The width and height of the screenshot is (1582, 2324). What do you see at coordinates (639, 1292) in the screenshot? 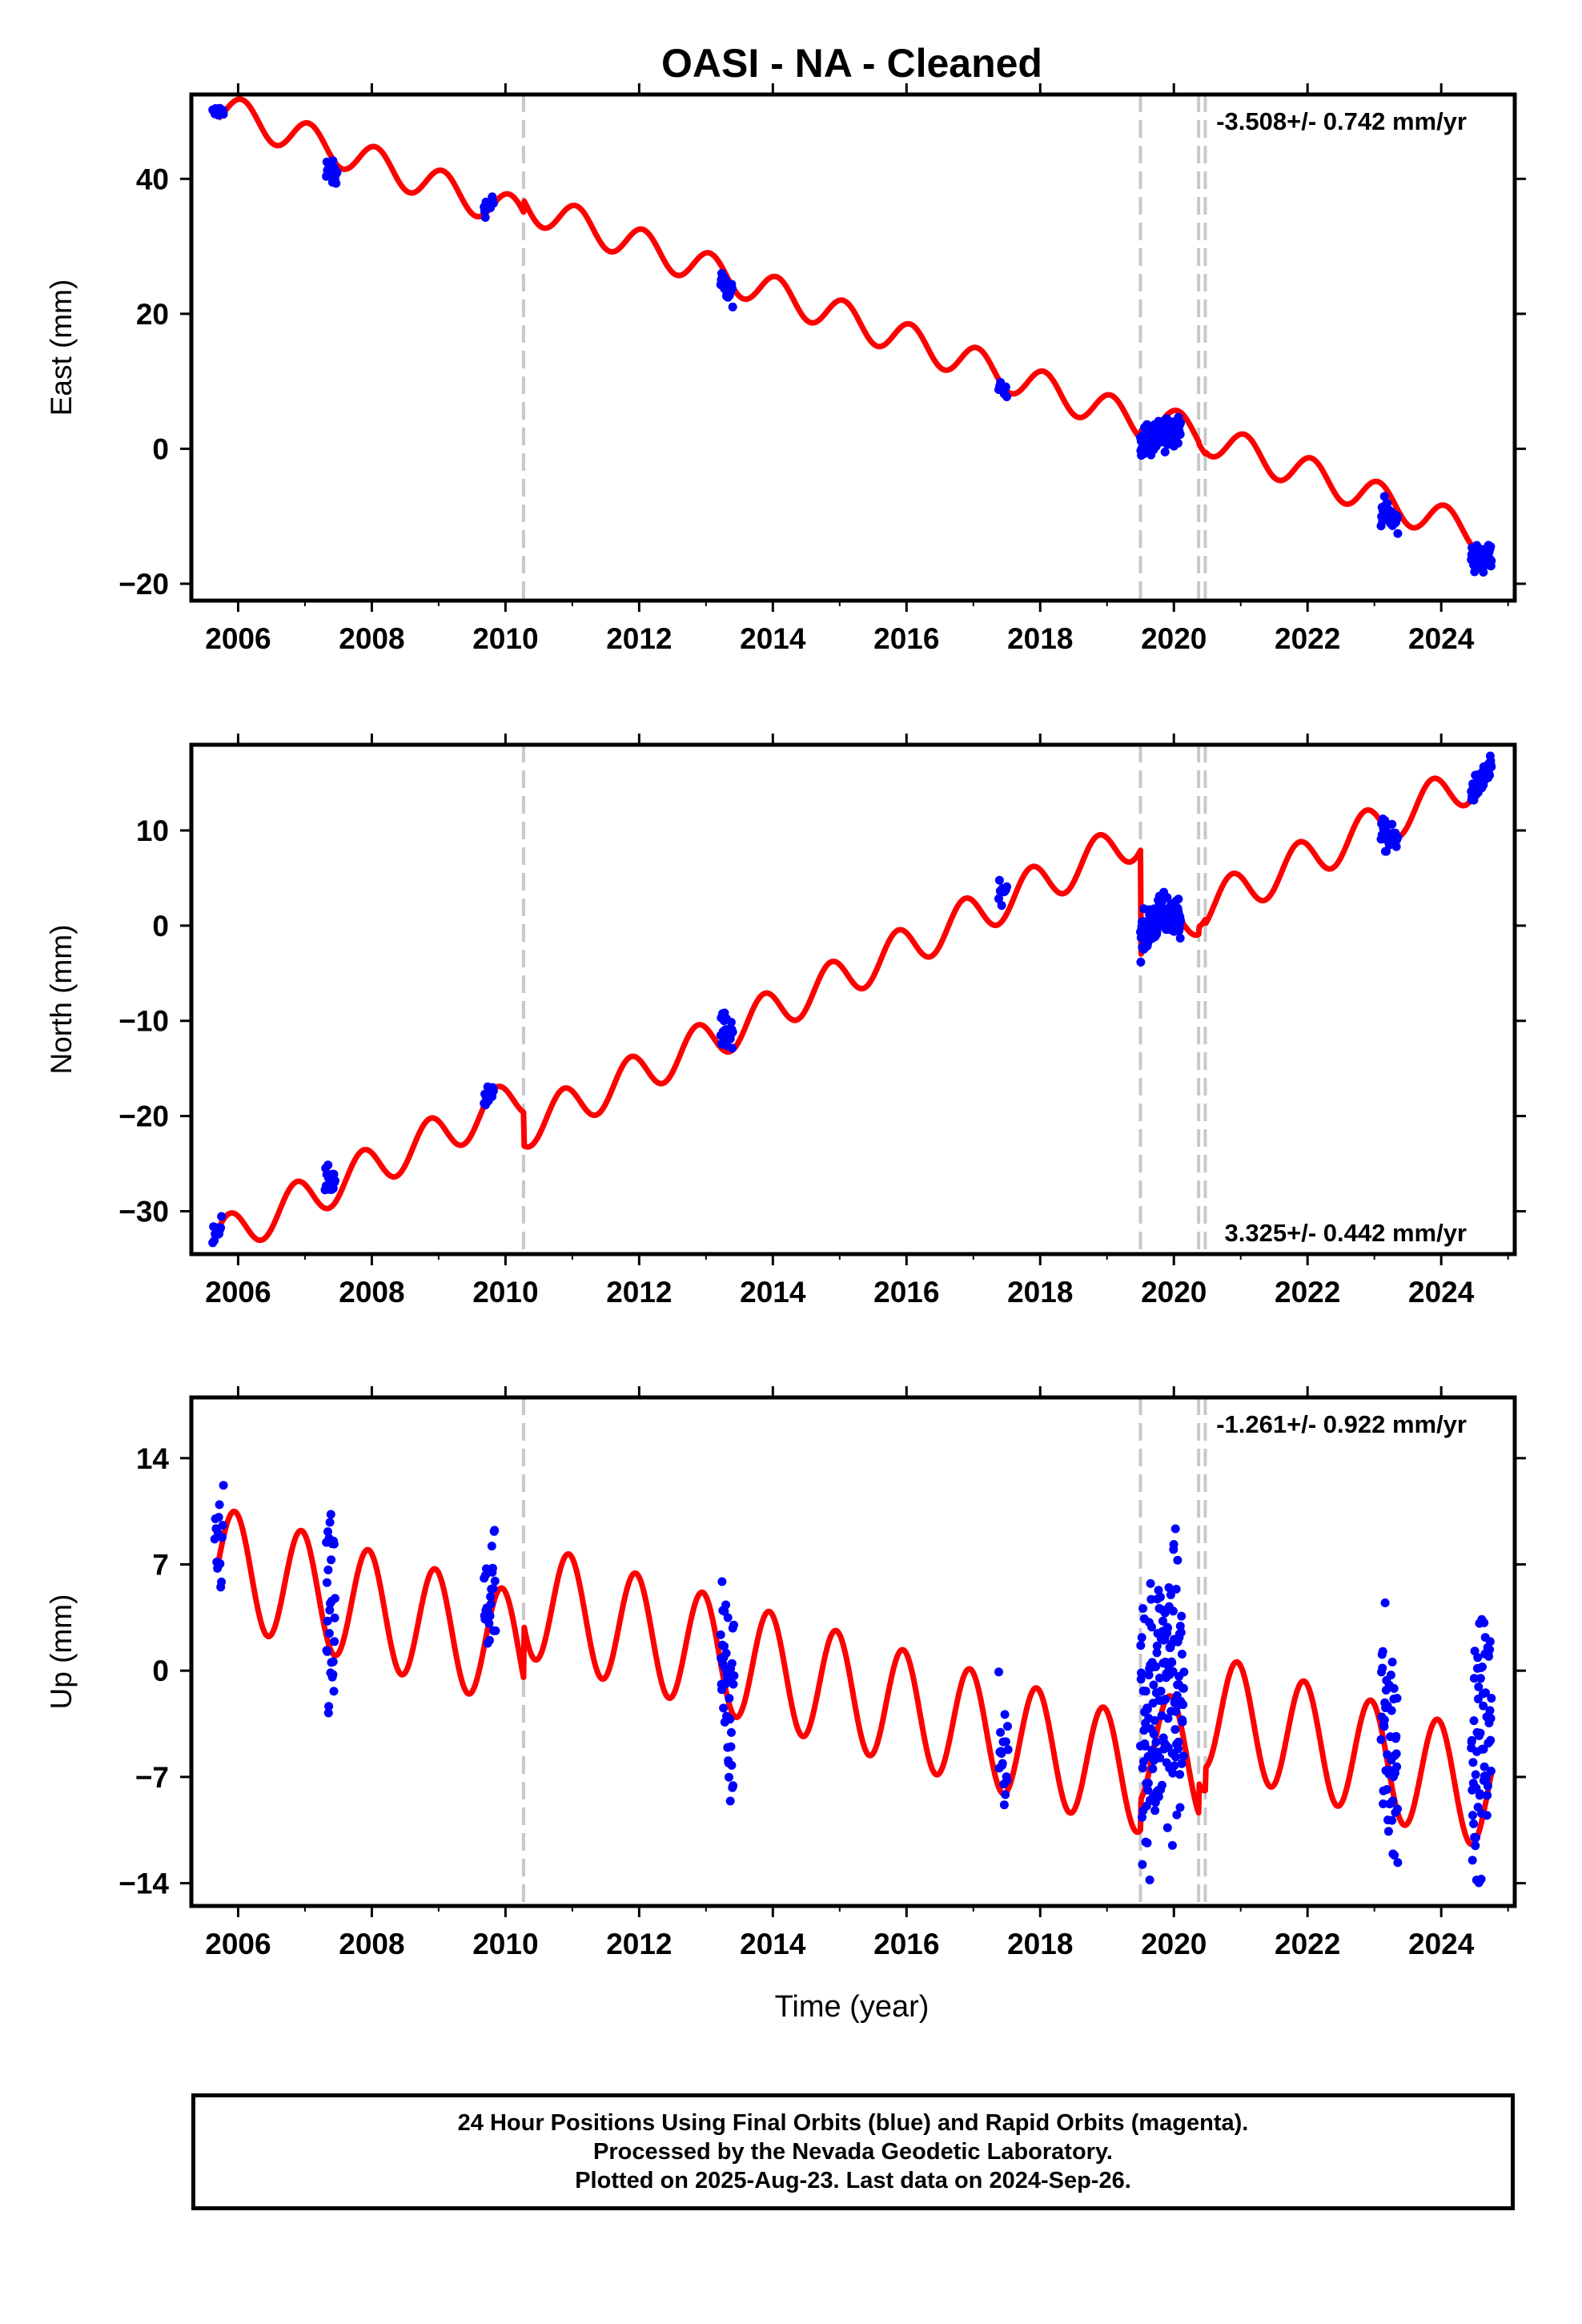
I see `x-tick-label: 2012` at bounding box center [639, 1292].